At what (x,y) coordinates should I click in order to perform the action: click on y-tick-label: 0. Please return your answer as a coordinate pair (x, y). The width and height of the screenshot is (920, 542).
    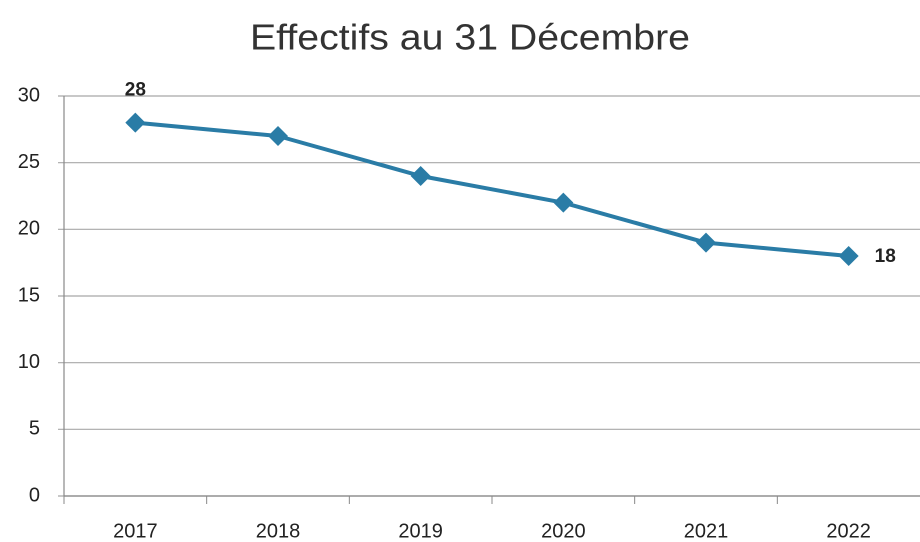
    Looking at the image, I should click on (34, 495).